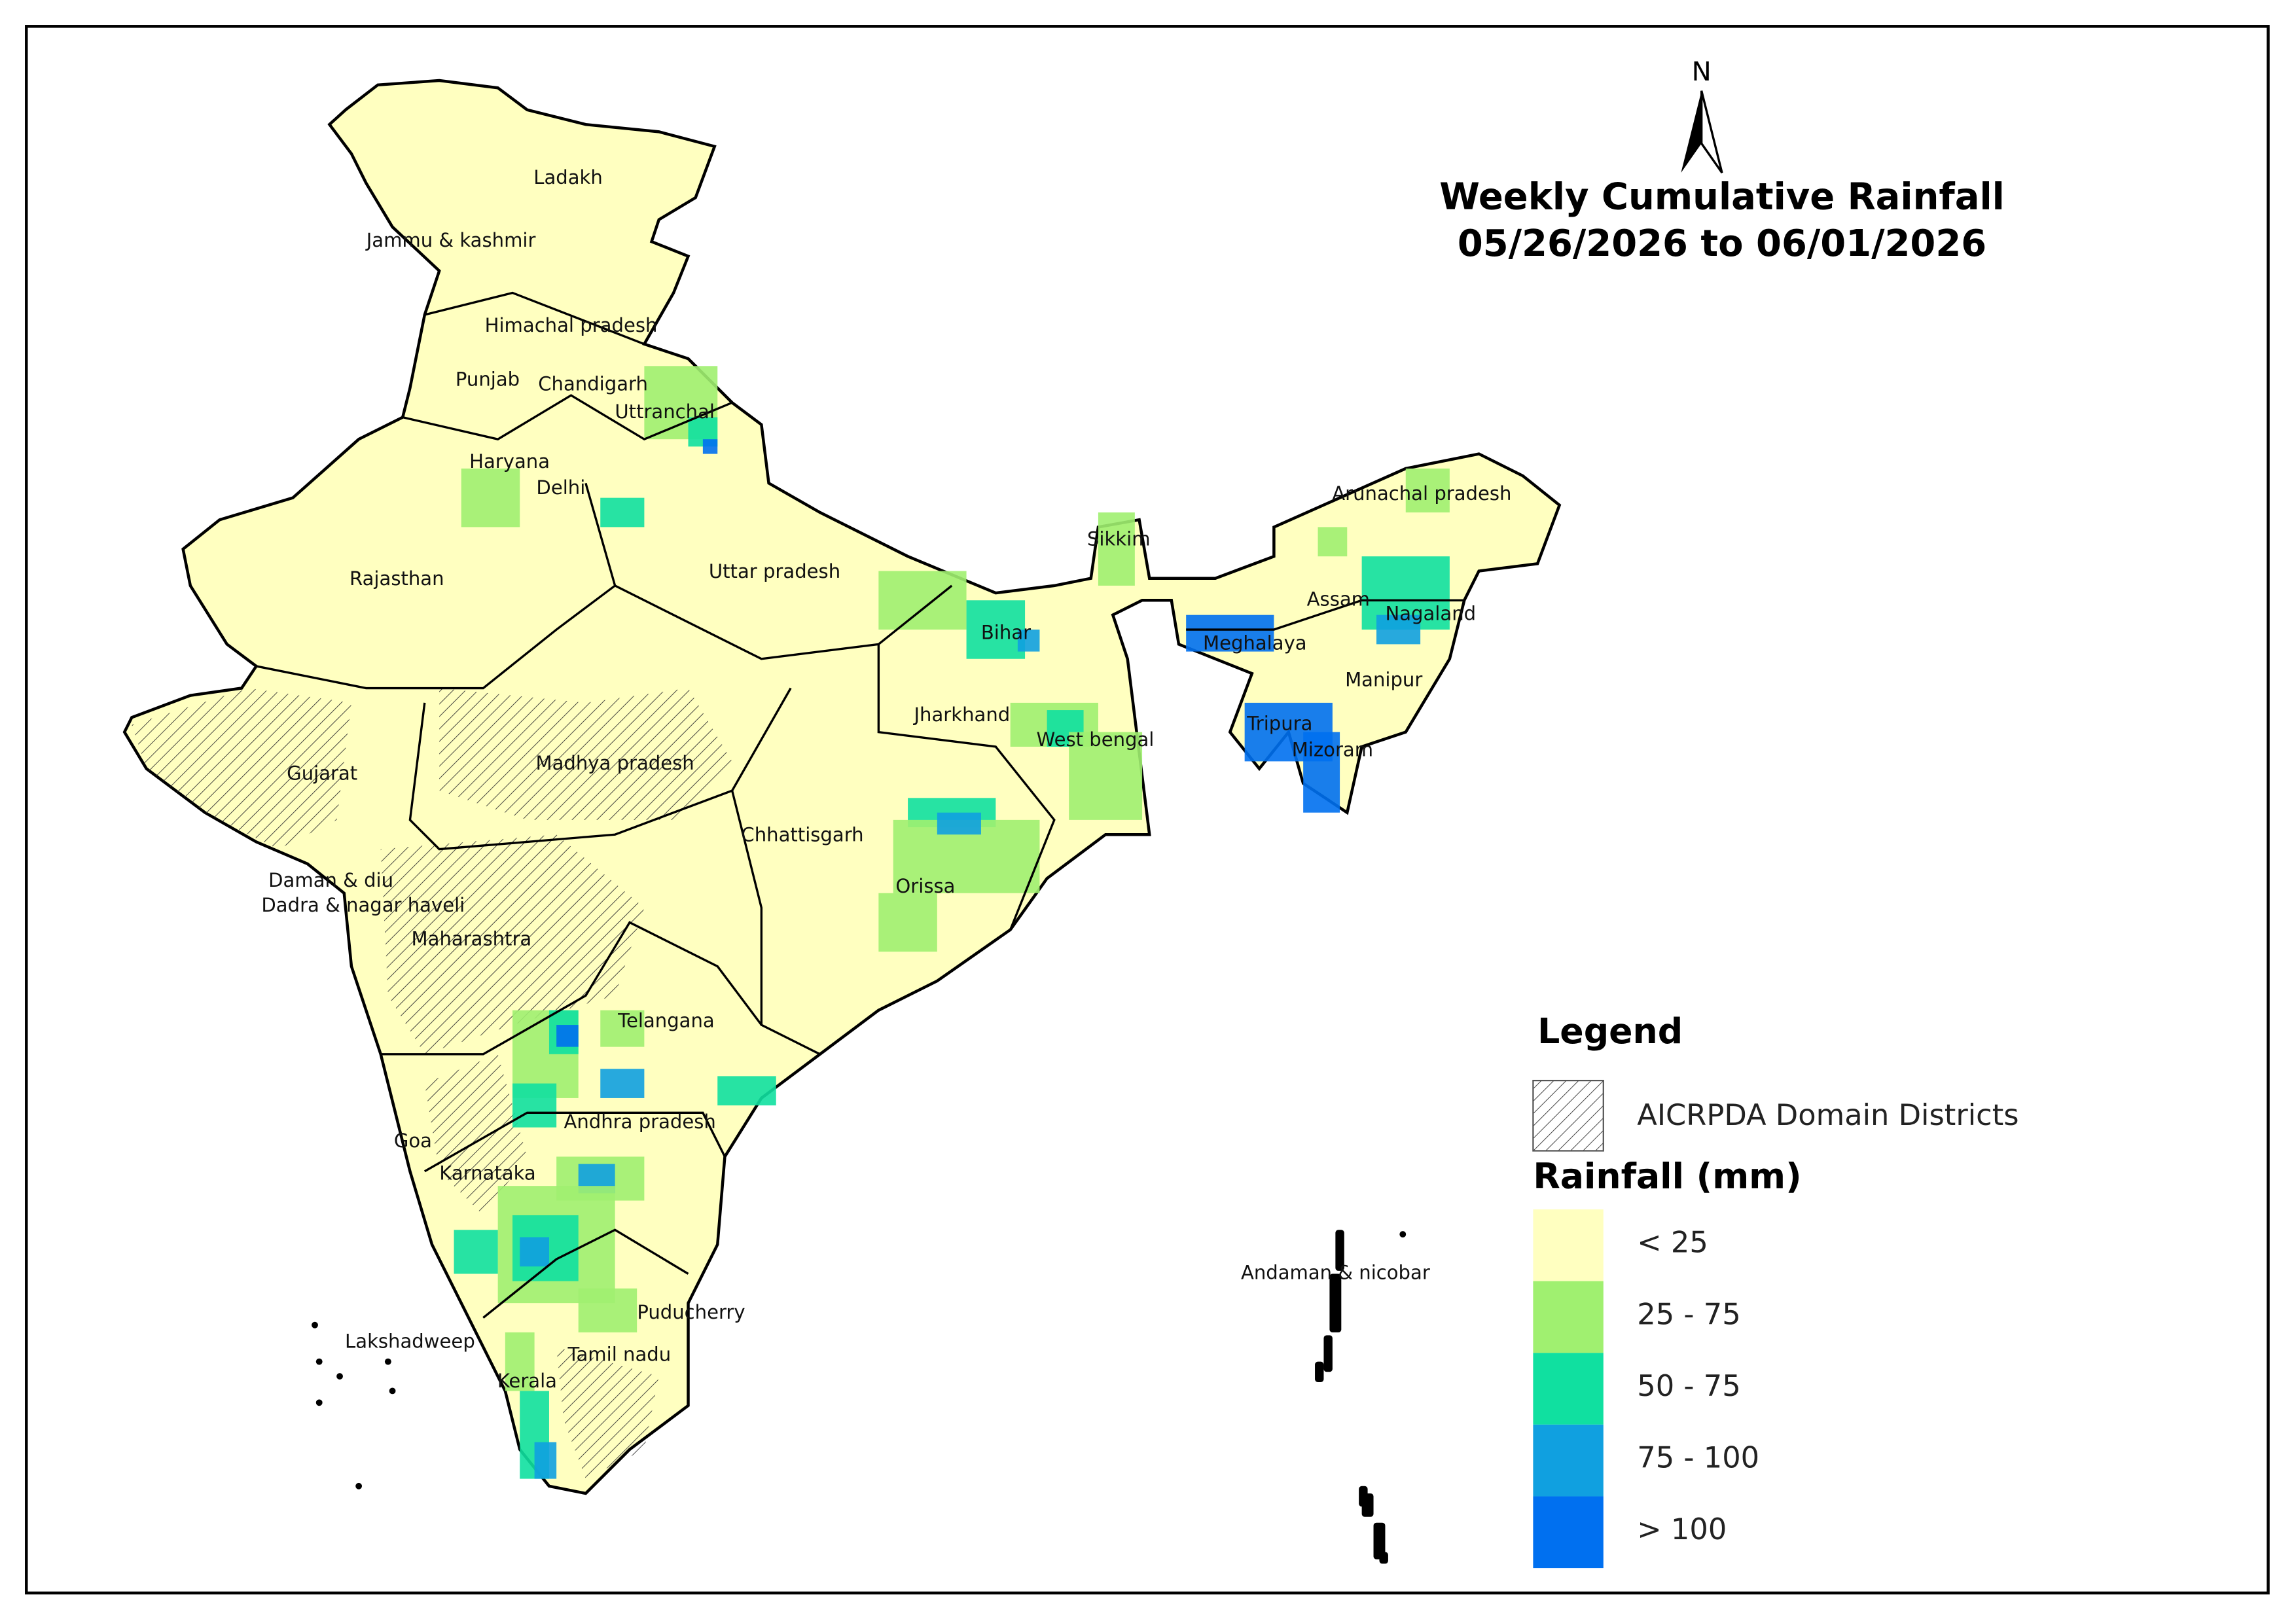 Image resolution: width=2296 pixels, height=1623 pixels. I want to click on legend-label: < 25, so click(1672, 1242).